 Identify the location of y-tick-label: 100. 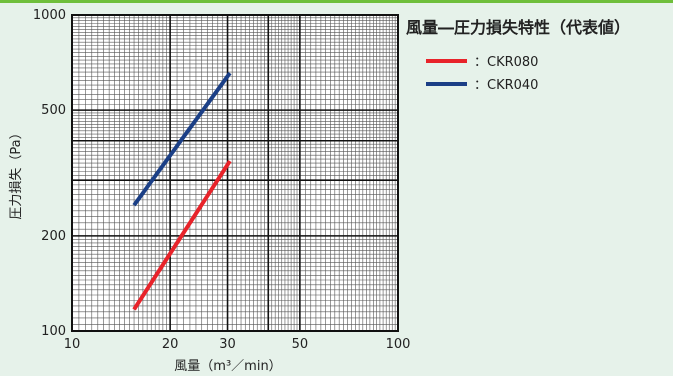
(53, 331).